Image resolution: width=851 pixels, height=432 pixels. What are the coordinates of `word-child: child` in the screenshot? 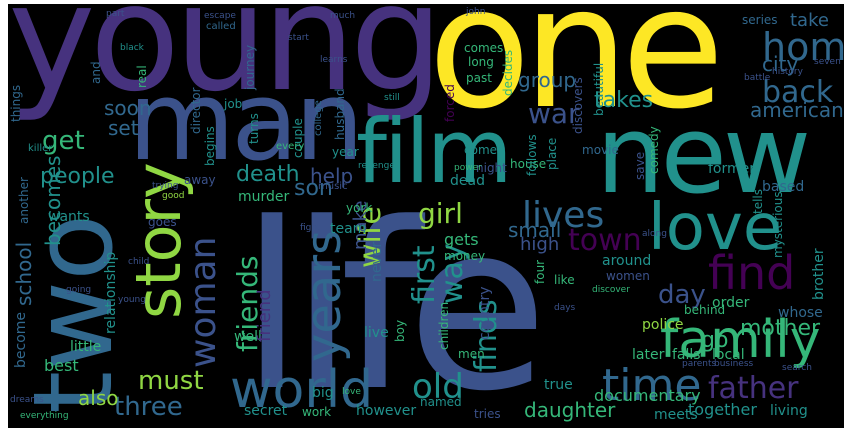 It's located at (139, 262).